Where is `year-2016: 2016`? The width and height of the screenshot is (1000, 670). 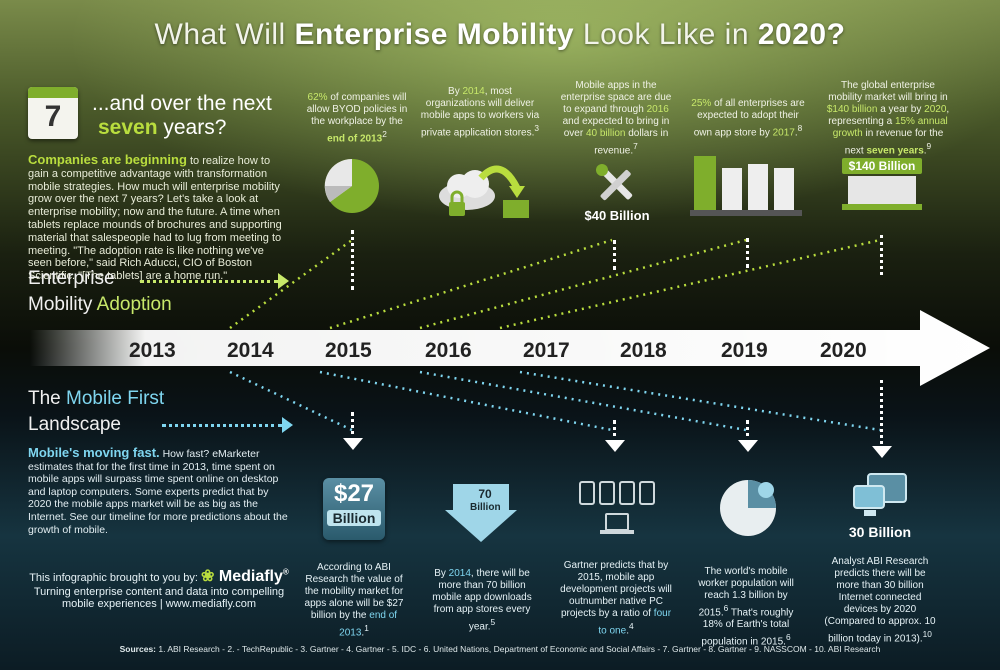 year-2016: 2016 is located at coordinates (448, 350).